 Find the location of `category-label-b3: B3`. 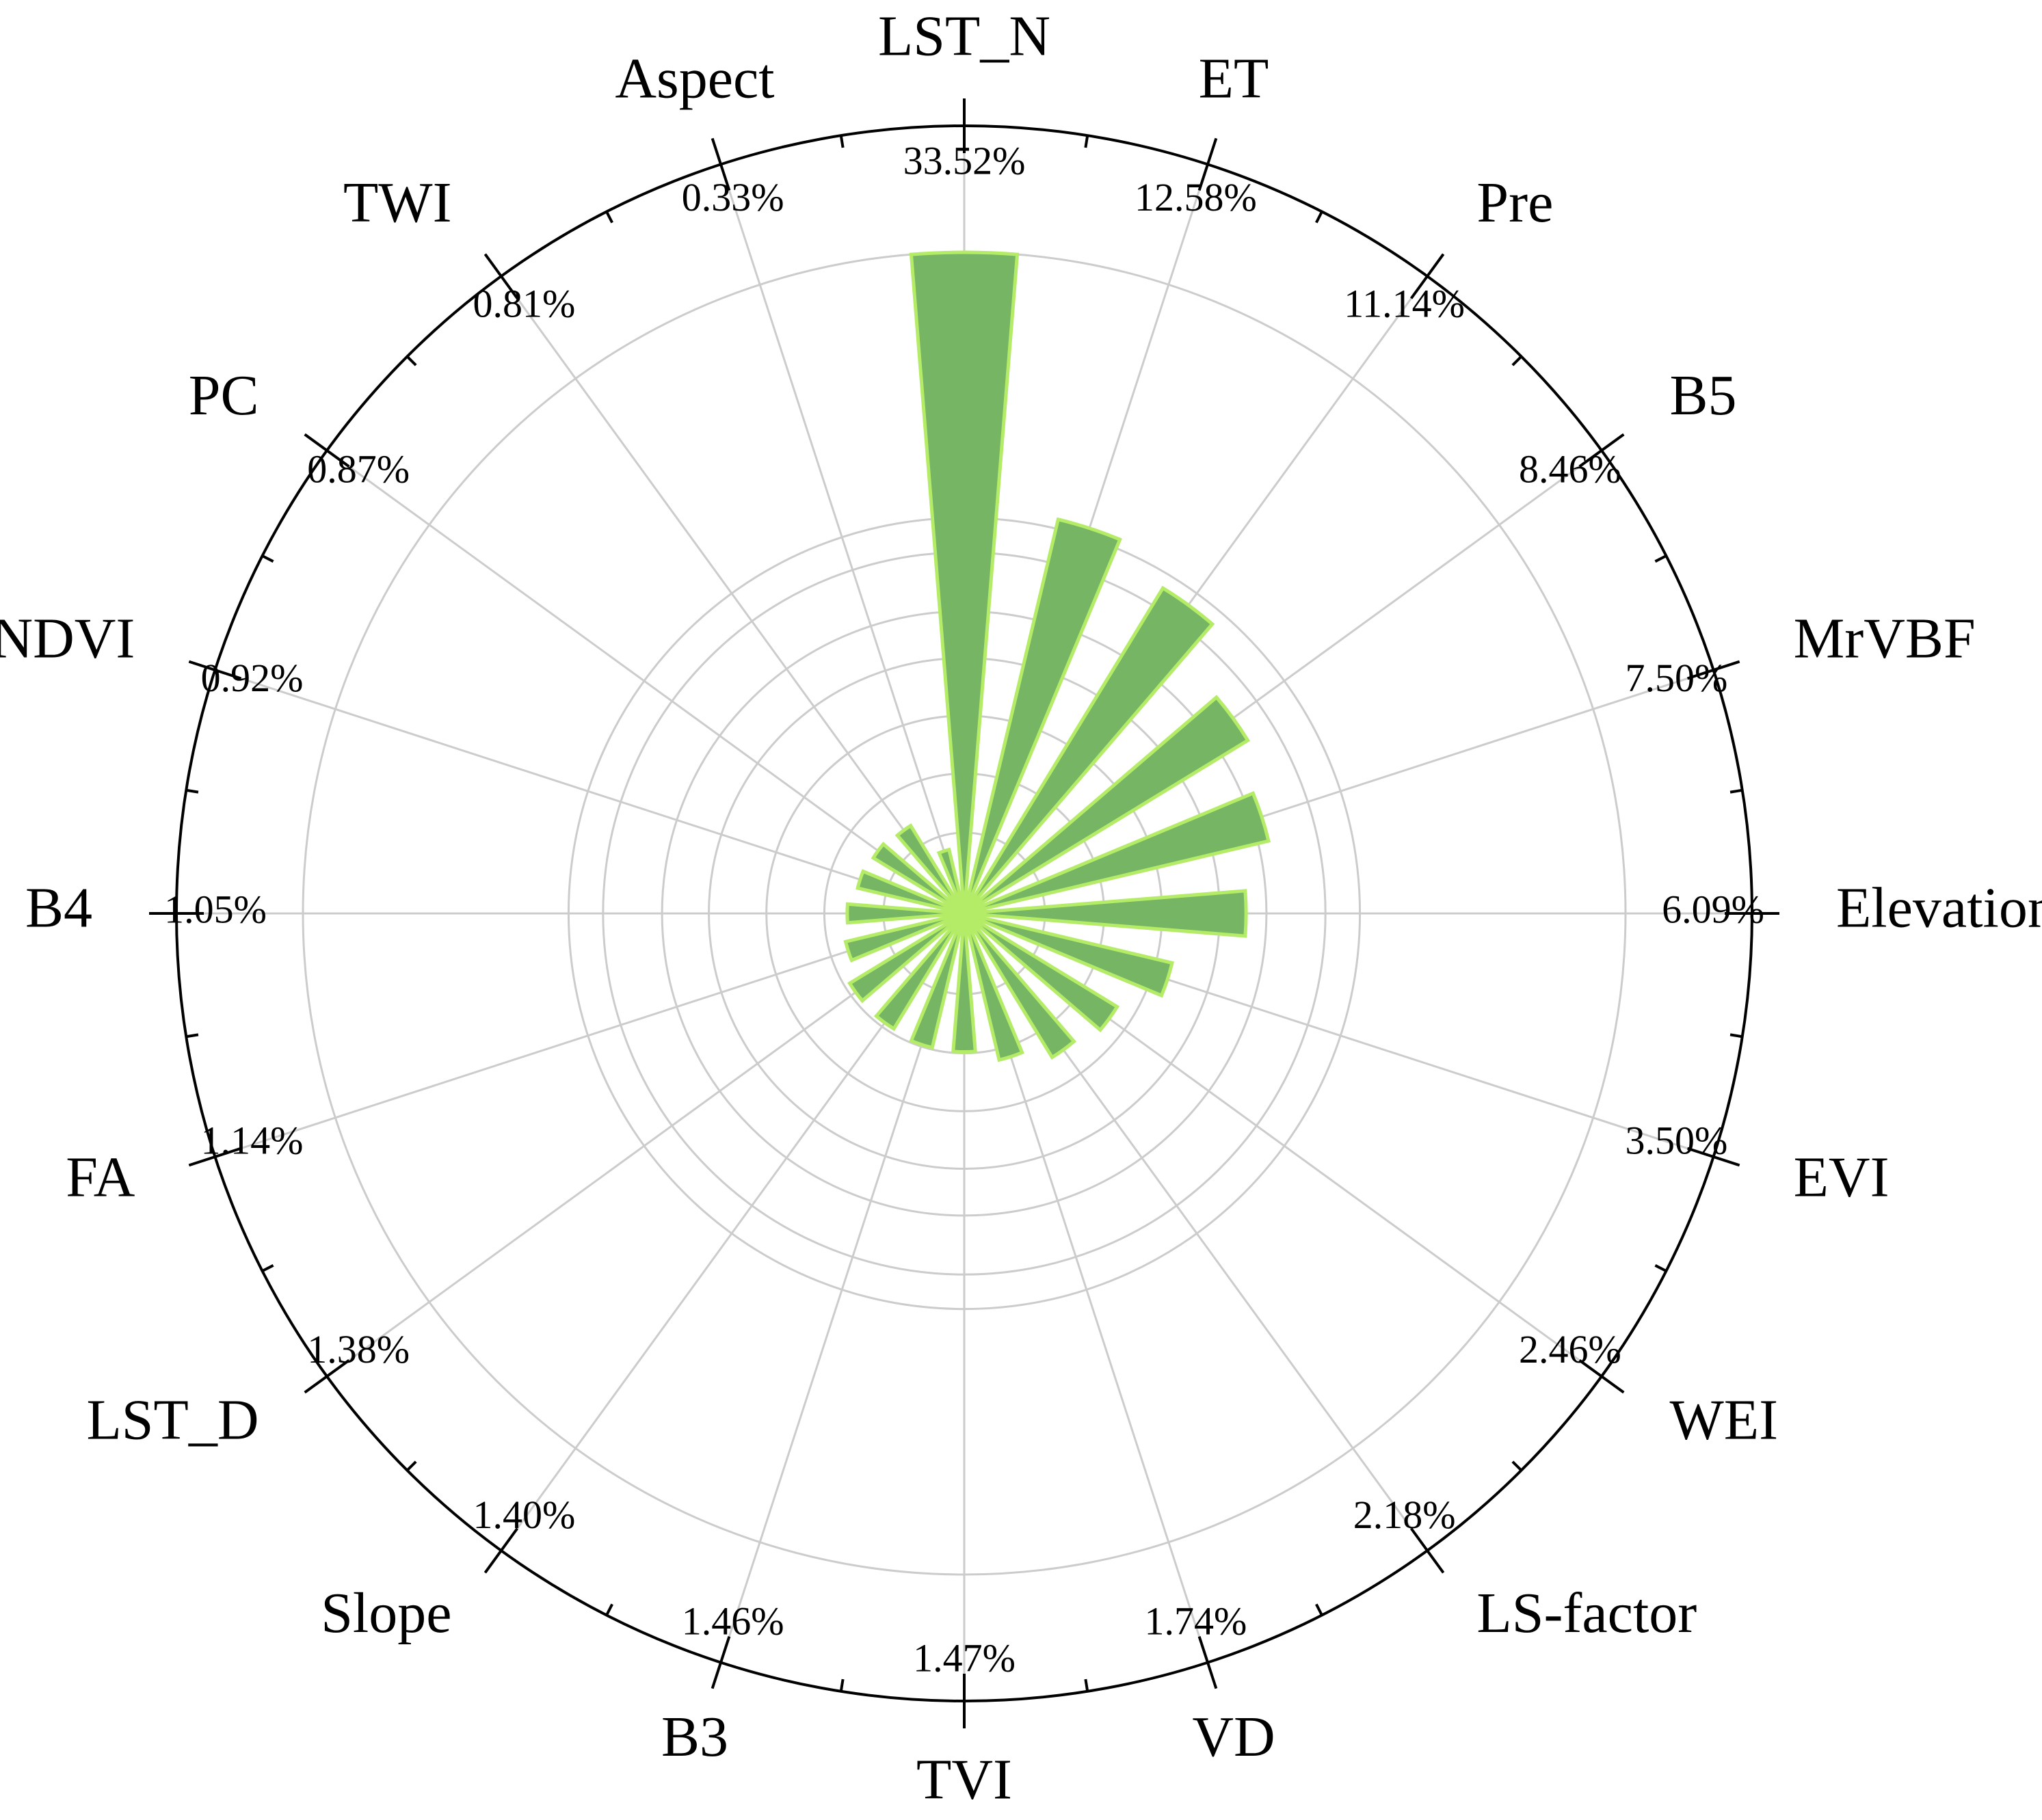

category-label-b3: B3 is located at coordinates (694, 1737).